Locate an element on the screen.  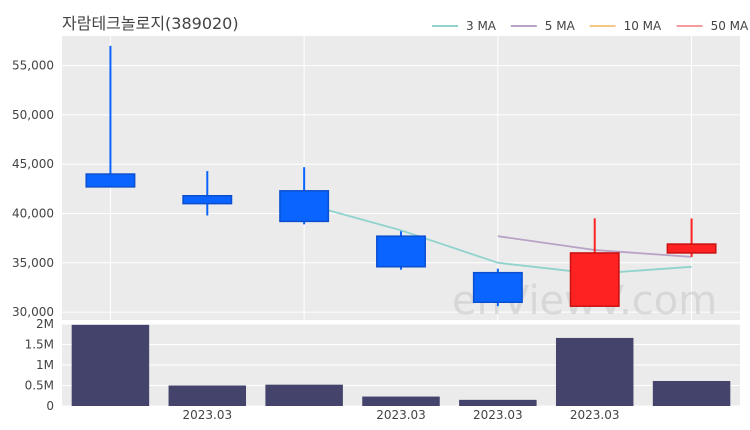
legend-label: 50 MA is located at coordinates (730, 26).